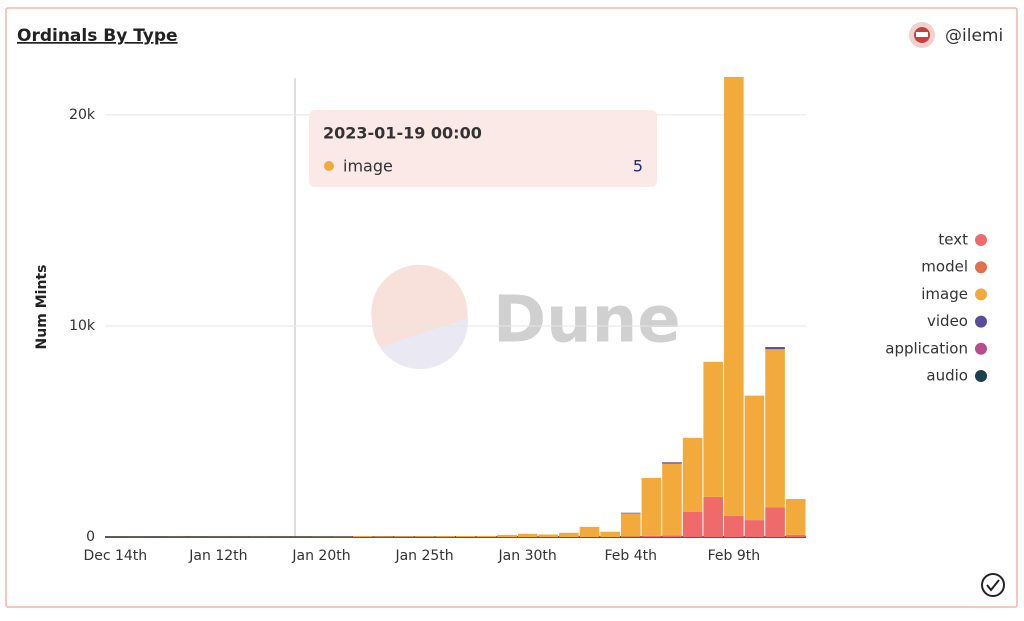 The image size is (1024, 621). I want to click on x-tick-label: Feb 4th, so click(630, 556).